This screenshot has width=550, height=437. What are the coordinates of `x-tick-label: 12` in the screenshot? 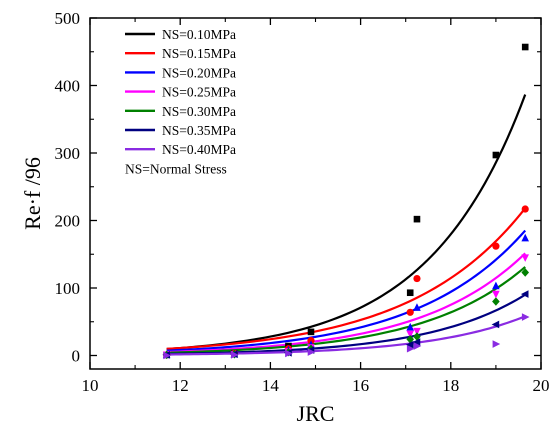 It's located at (180, 385).